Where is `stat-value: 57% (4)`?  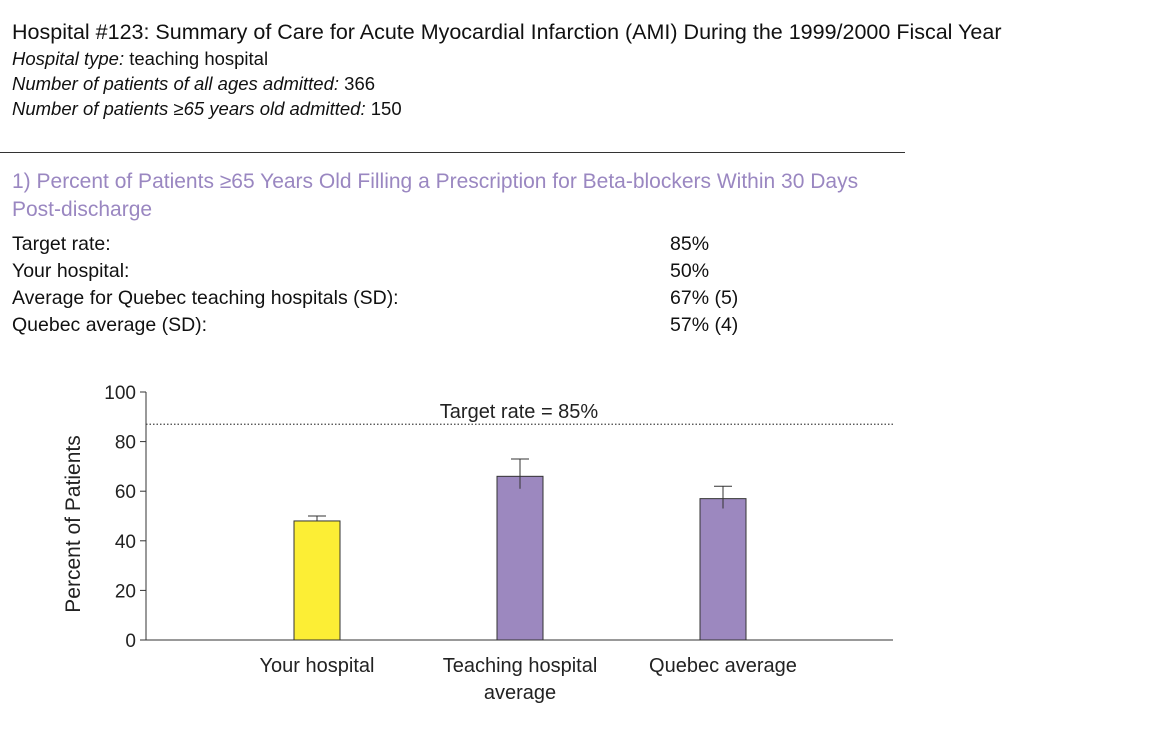 stat-value: 57% (4) is located at coordinates (704, 325).